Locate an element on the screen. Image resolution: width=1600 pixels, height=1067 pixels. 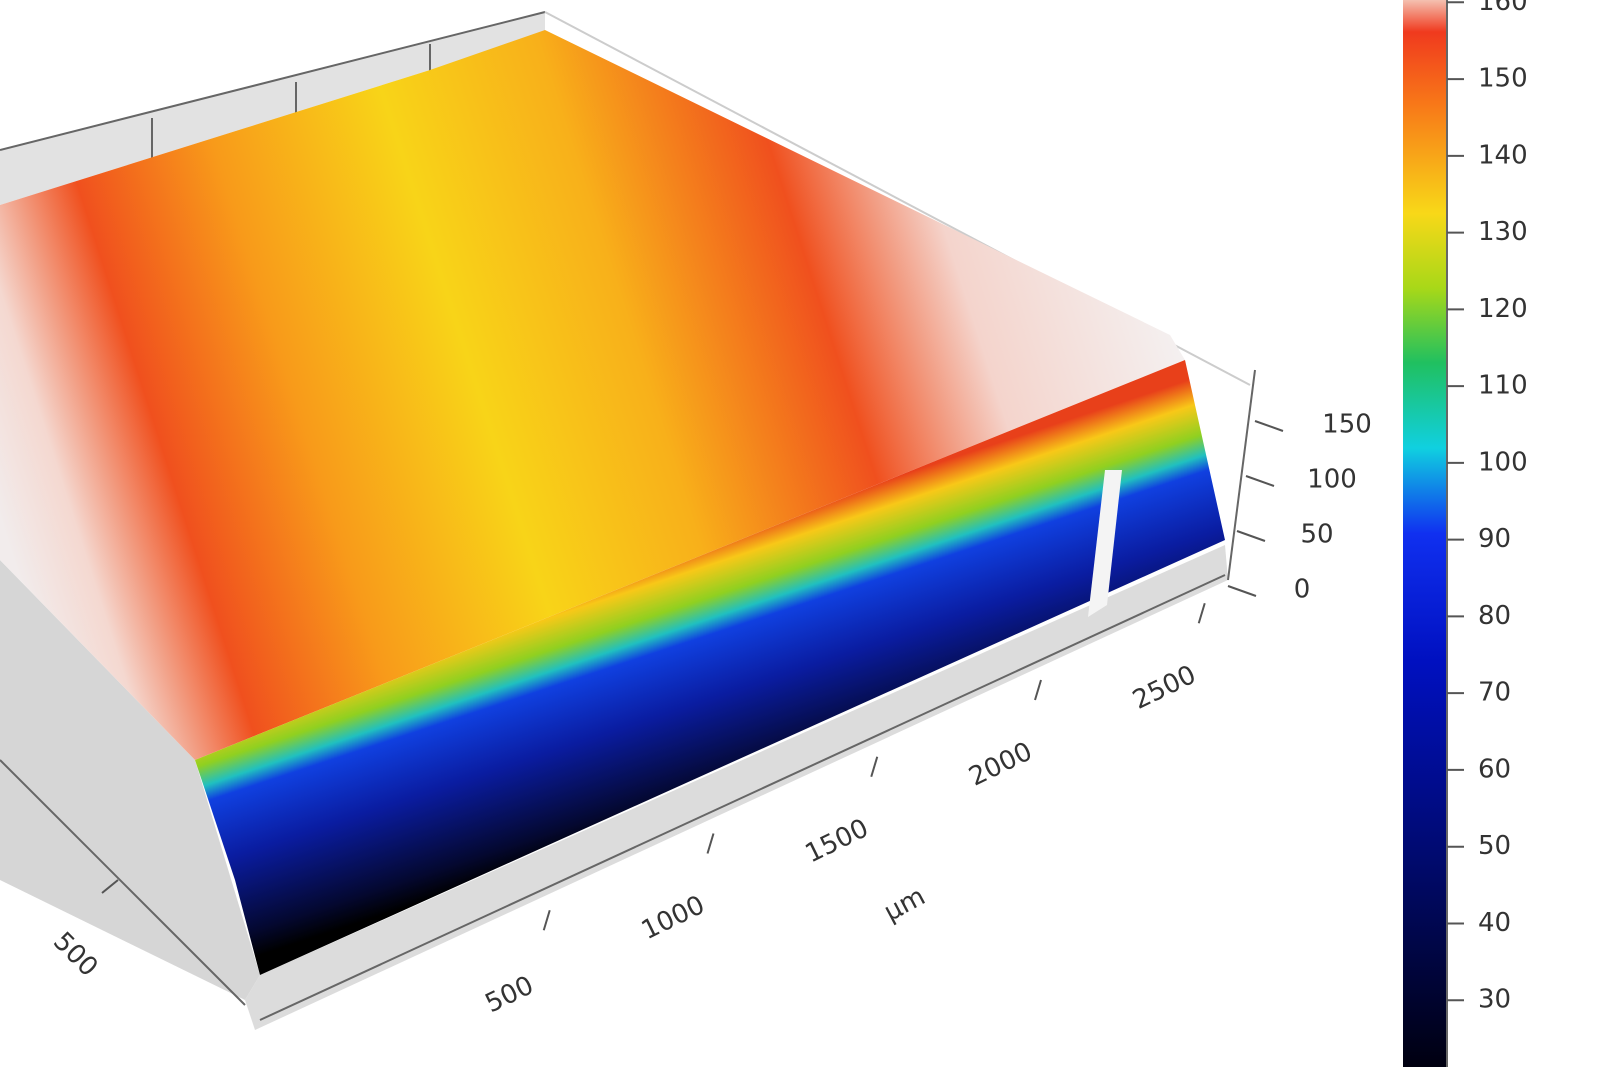
left-face is located at coordinates (130, 780).